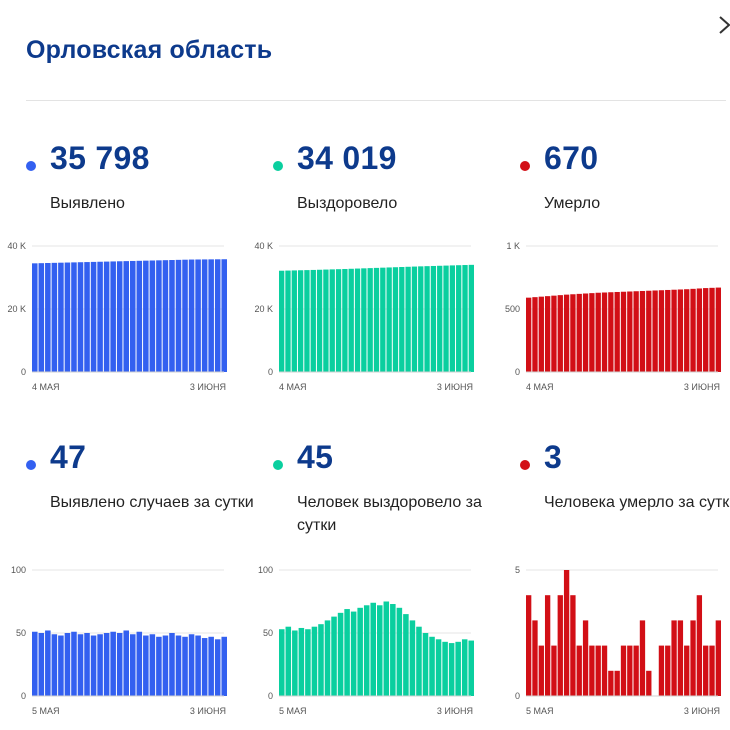  Describe the element at coordinates (572, 203) in the screenshot. I see `deaths-total-label: Умерло` at that location.